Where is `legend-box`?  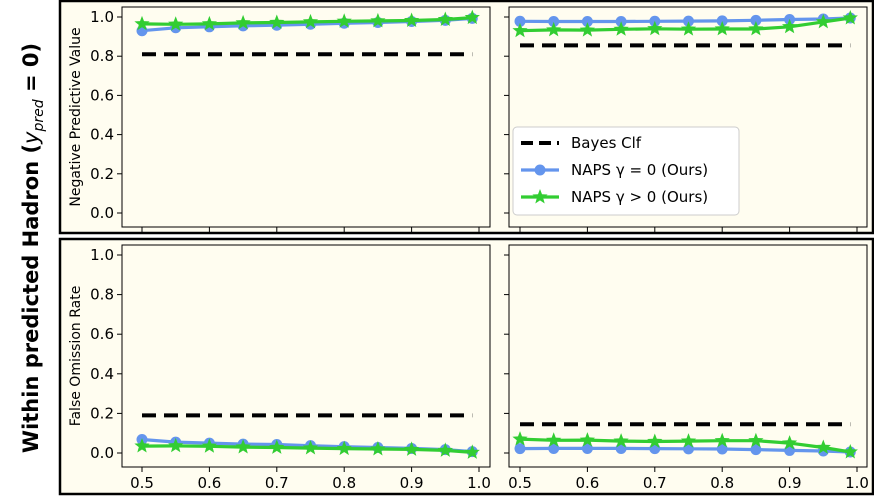 legend-box is located at coordinates (626, 171).